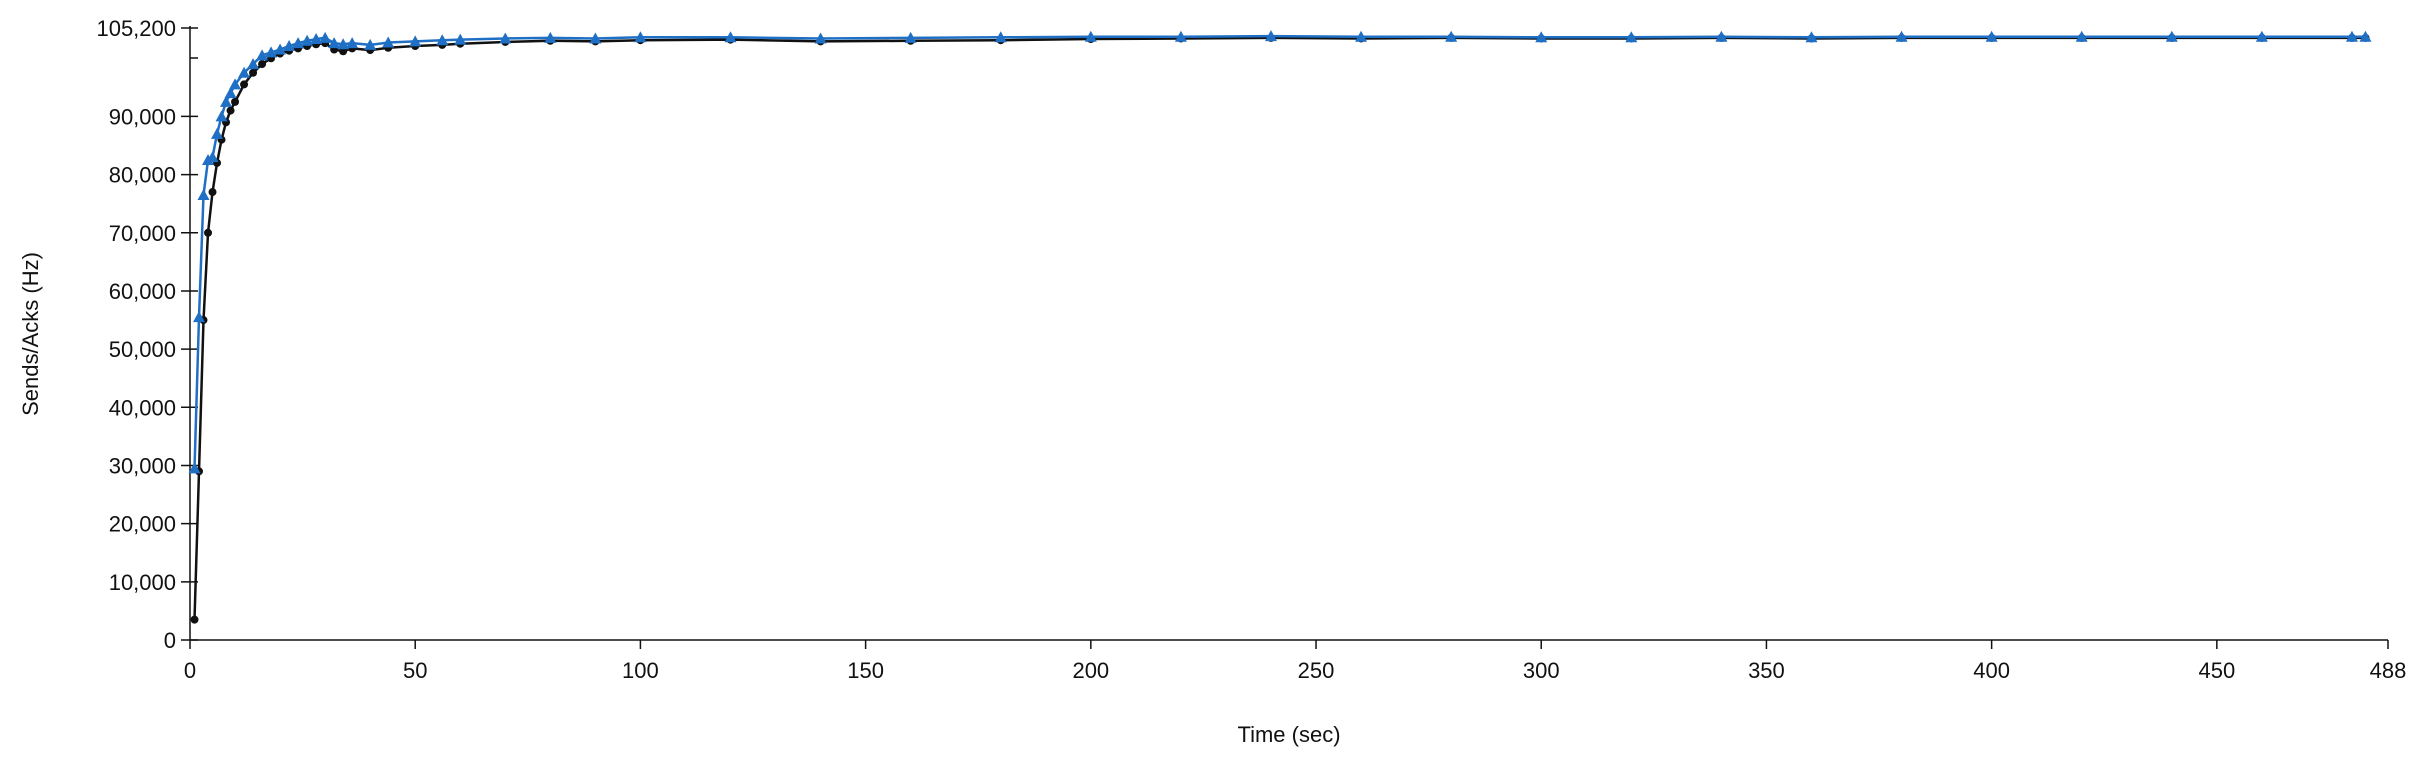 The image size is (2422, 762). What do you see at coordinates (1766, 670) in the screenshot?
I see `x-tick-label: 350` at bounding box center [1766, 670].